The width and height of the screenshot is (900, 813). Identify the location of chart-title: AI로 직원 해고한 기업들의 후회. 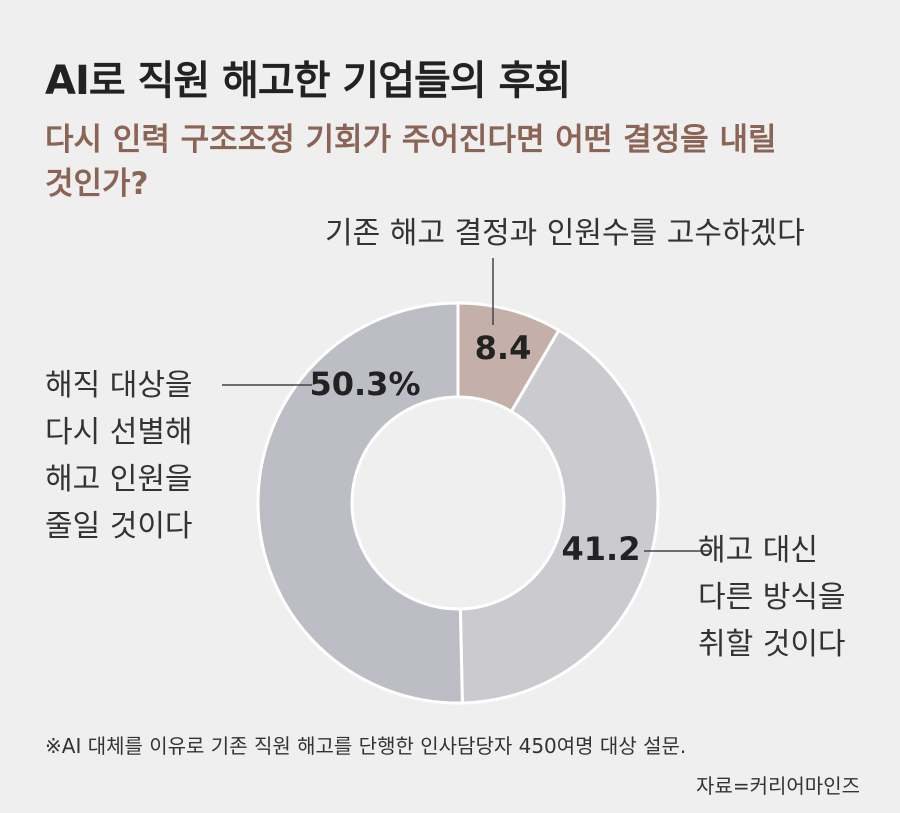
(308, 81).